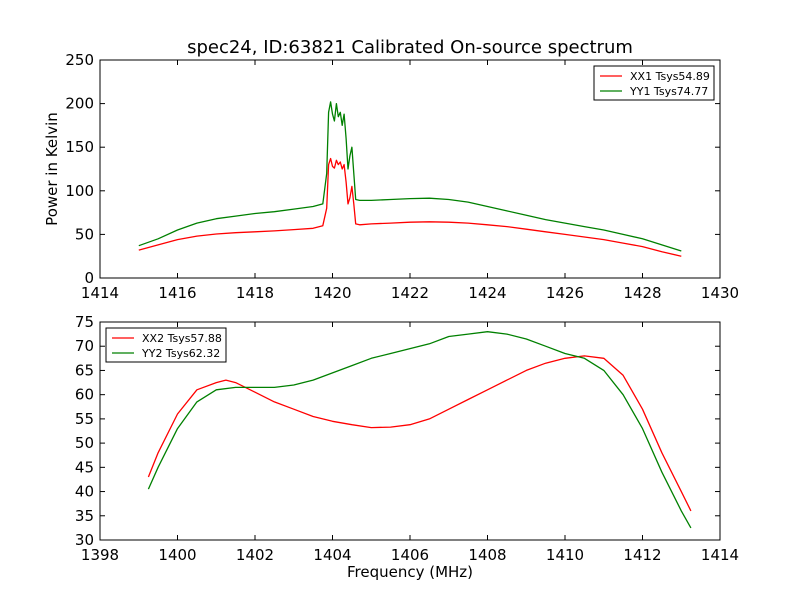  What do you see at coordinates (79, 104) in the screenshot?
I see `y-tick-label: 200` at bounding box center [79, 104].